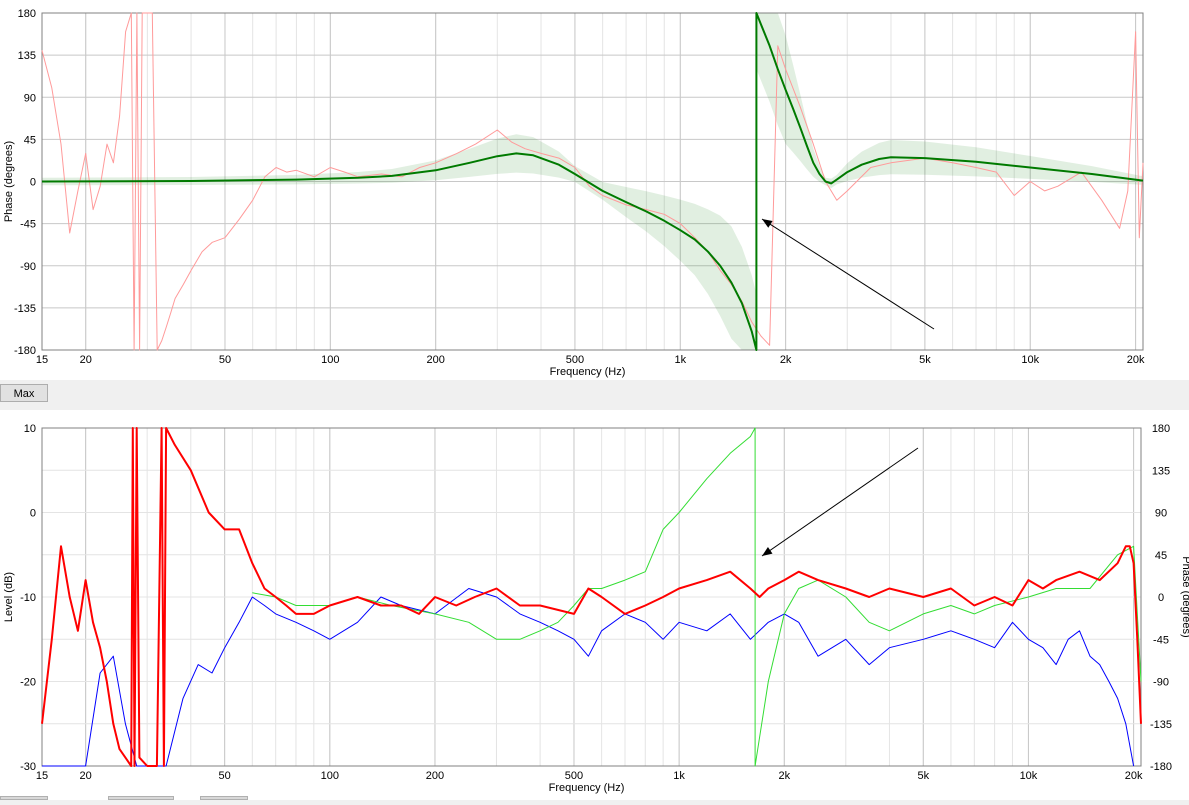  Describe the element at coordinates (28, 767) in the screenshot. I see `y-tick-label: -30` at that location.